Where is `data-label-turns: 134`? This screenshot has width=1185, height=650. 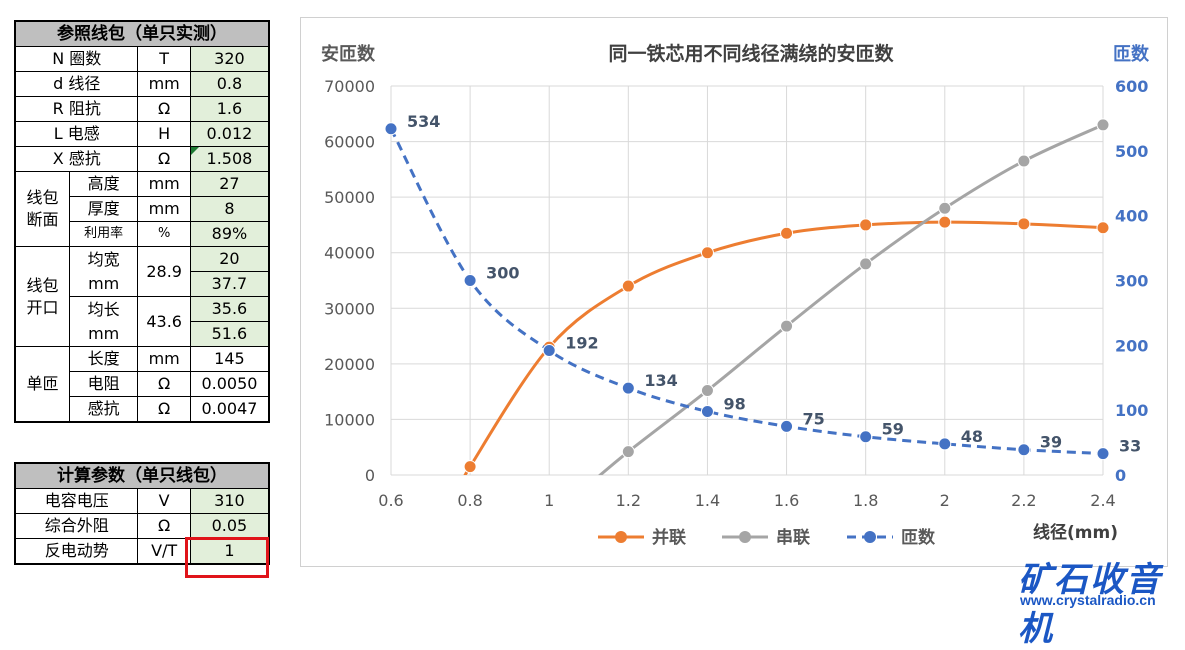 data-label-turns: 134 is located at coordinates (660, 380).